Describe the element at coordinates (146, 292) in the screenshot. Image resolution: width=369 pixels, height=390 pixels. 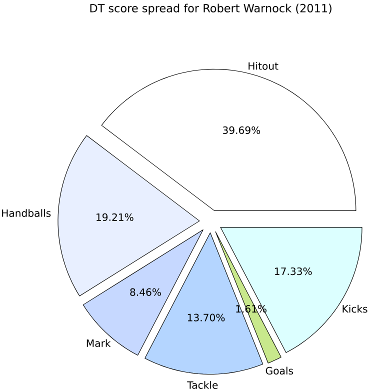
I see `data-label: 8.46%` at that location.